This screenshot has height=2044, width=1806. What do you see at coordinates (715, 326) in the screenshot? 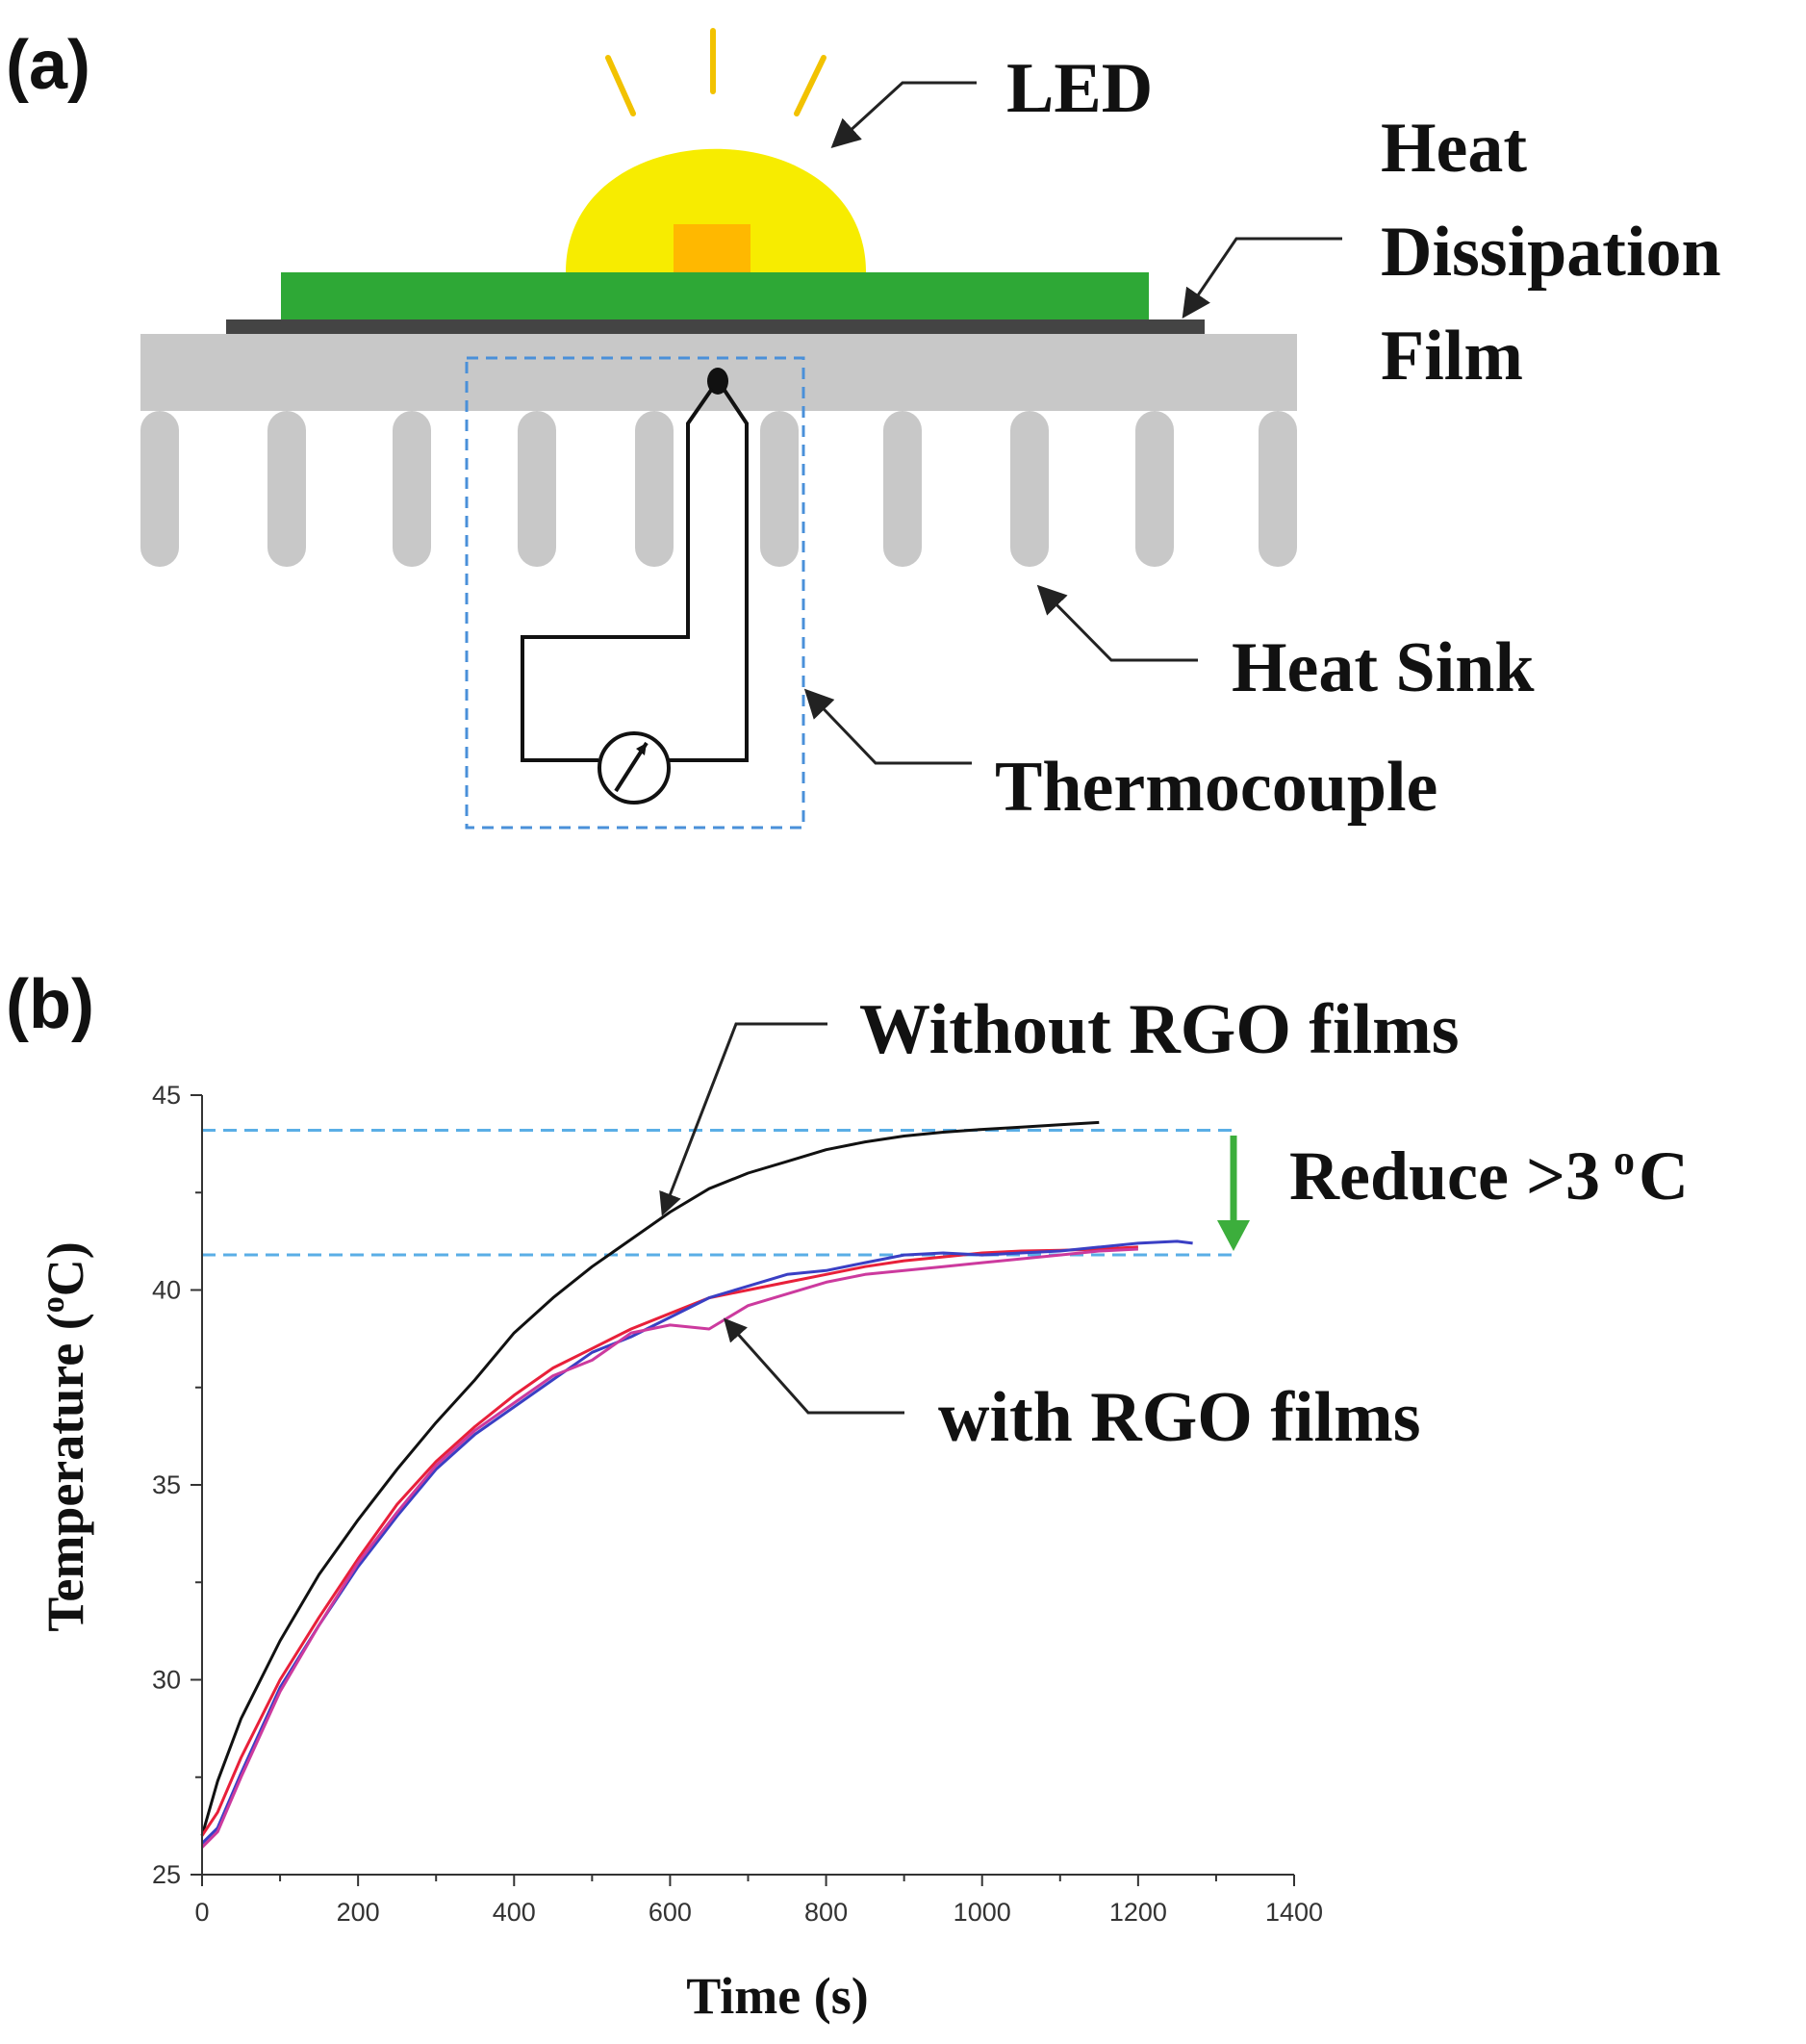
I see `substrate-layer` at bounding box center [715, 326].